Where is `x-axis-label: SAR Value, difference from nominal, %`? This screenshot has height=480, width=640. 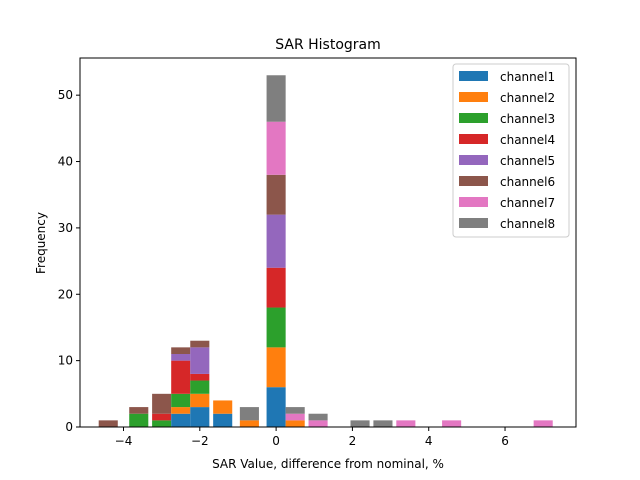 x-axis-label: SAR Value, difference from nominal, % is located at coordinates (328, 464).